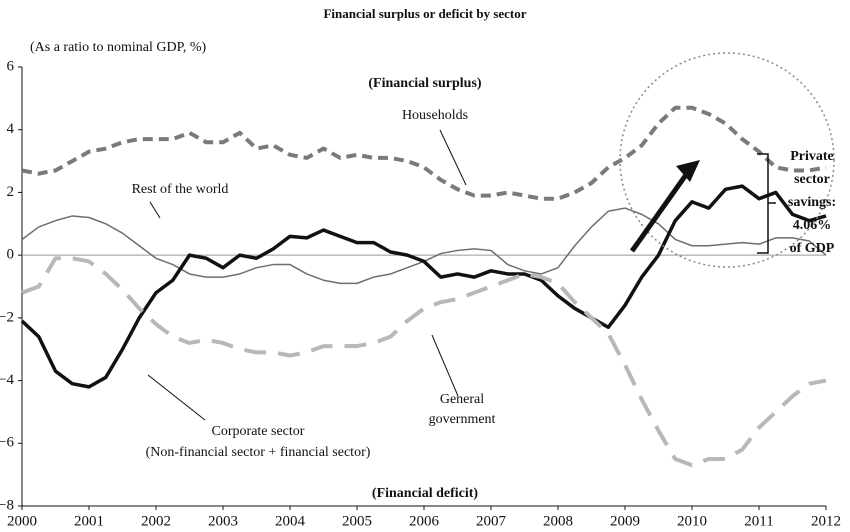 The height and width of the screenshot is (532, 850). What do you see at coordinates (424, 521) in the screenshot?
I see `x-tick-label: 2006` at bounding box center [424, 521].